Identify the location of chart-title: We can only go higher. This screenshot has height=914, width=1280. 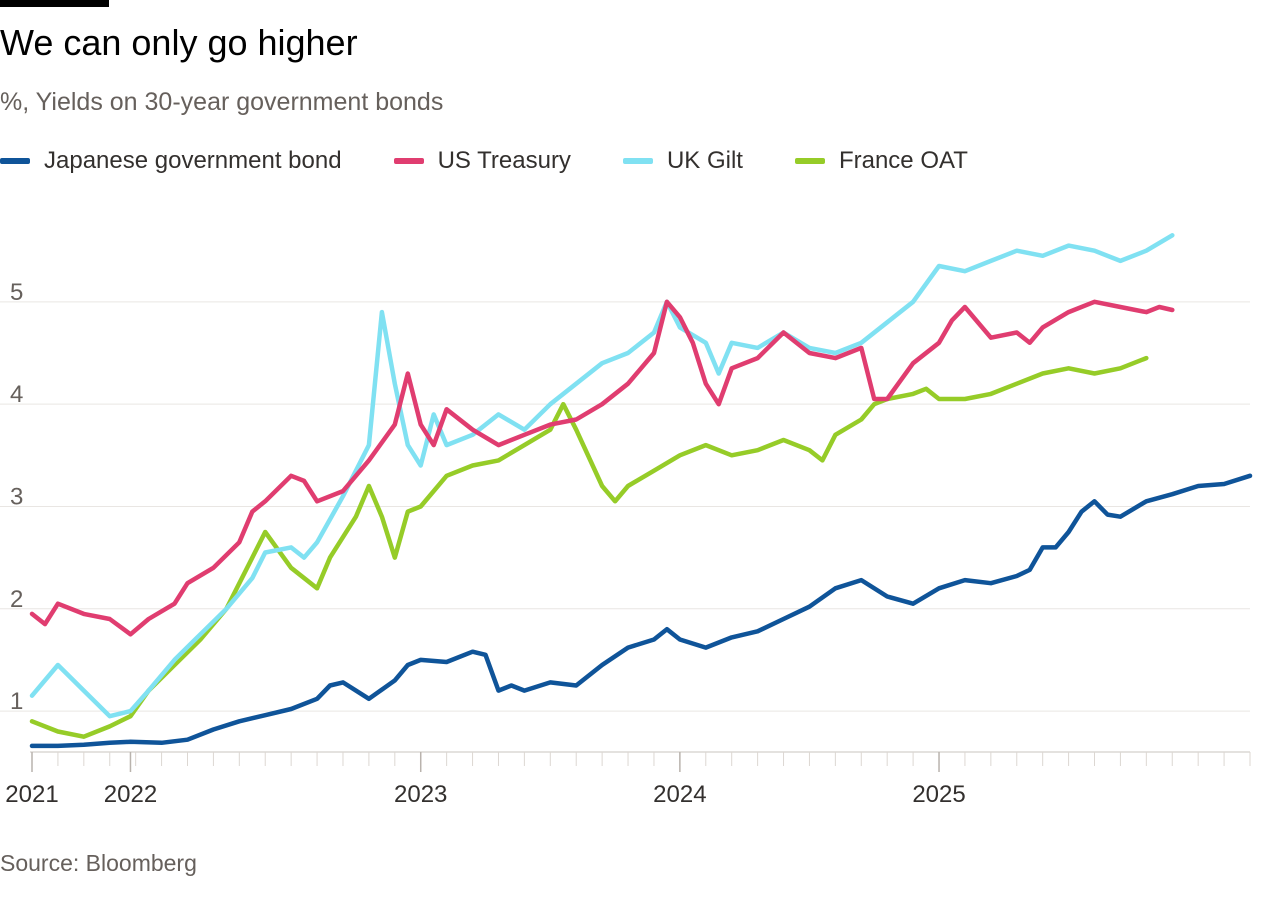
(179, 42).